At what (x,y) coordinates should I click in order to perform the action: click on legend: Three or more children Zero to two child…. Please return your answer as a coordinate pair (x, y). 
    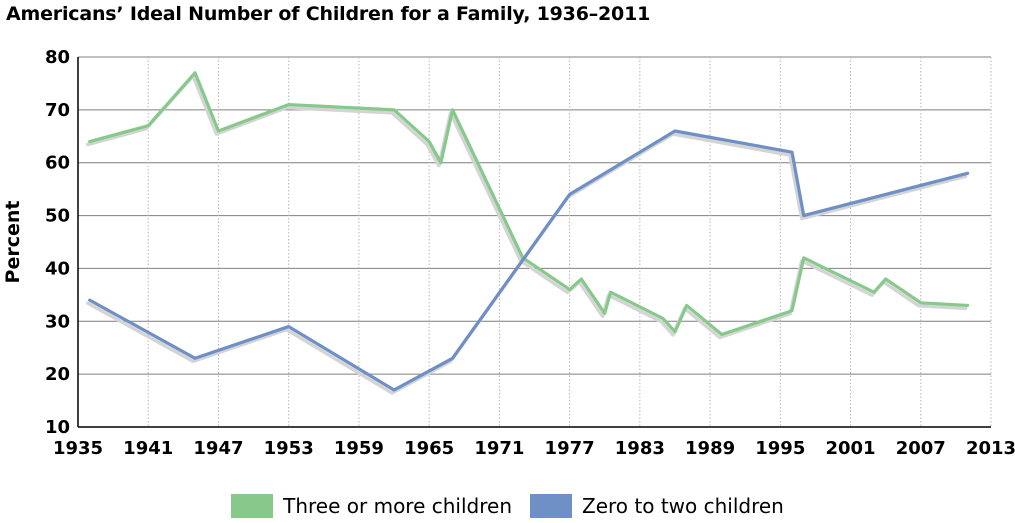
    Looking at the image, I should click on (507, 506).